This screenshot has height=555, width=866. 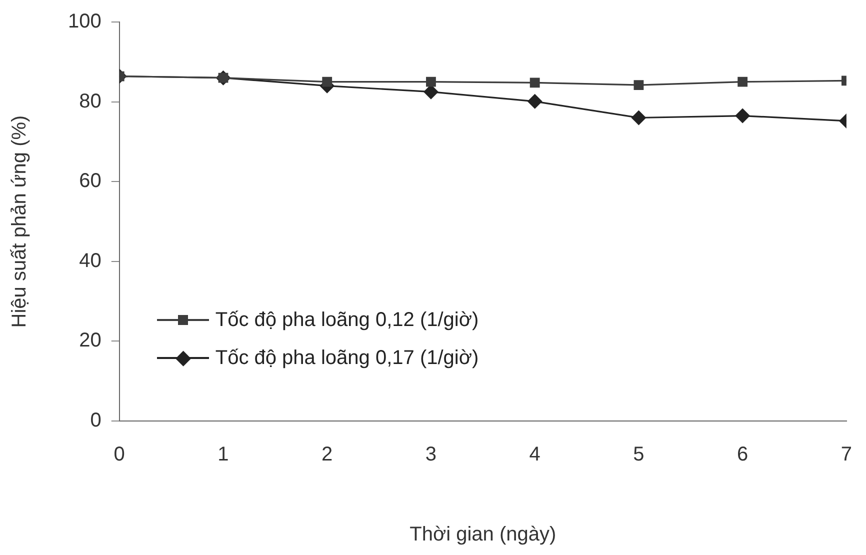 What do you see at coordinates (483, 535) in the screenshot?
I see `x-axis-title: Thời gian (ngày)` at bounding box center [483, 535].